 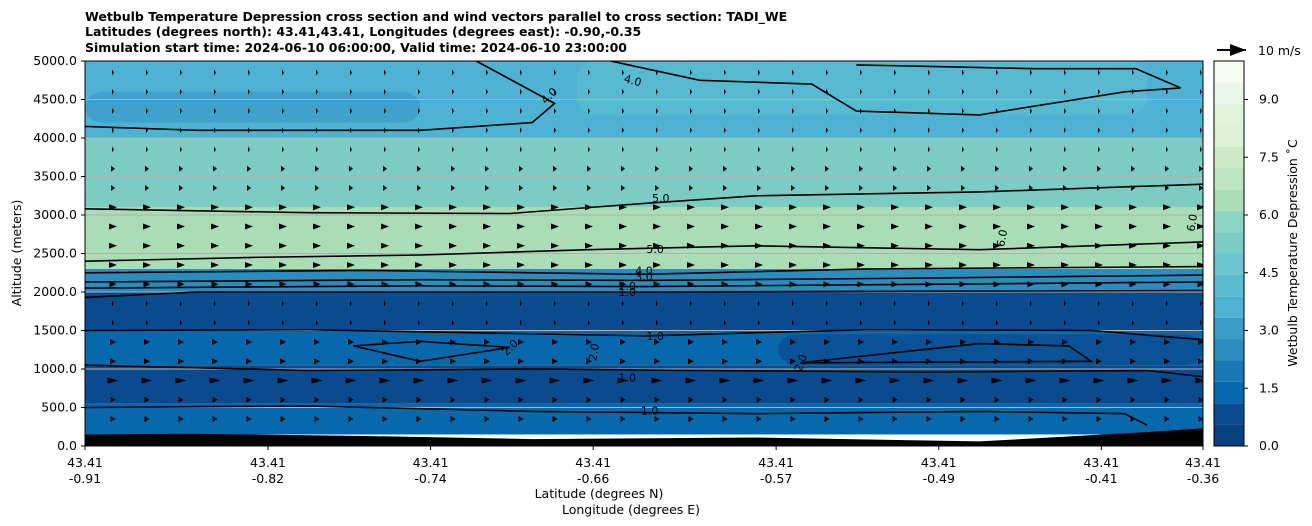 What do you see at coordinates (253, 107) in the screenshot?
I see `contour-fill-patch` at bounding box center [253, 107].